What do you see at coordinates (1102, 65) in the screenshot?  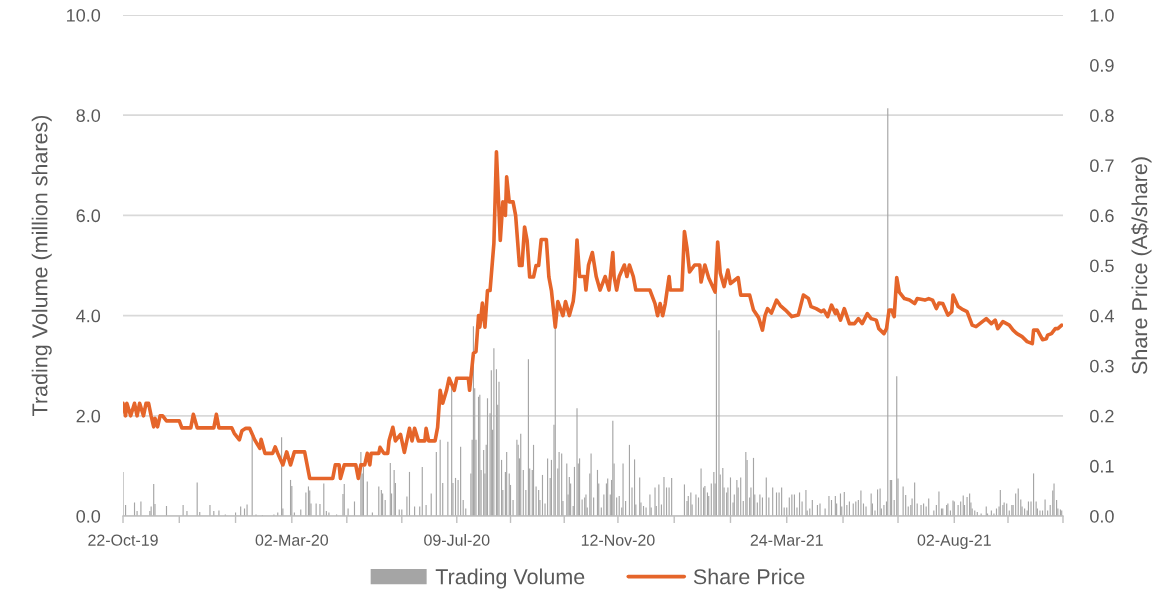 I see `y2-tick-label: 0.9` at bounding box center [1102, 65].